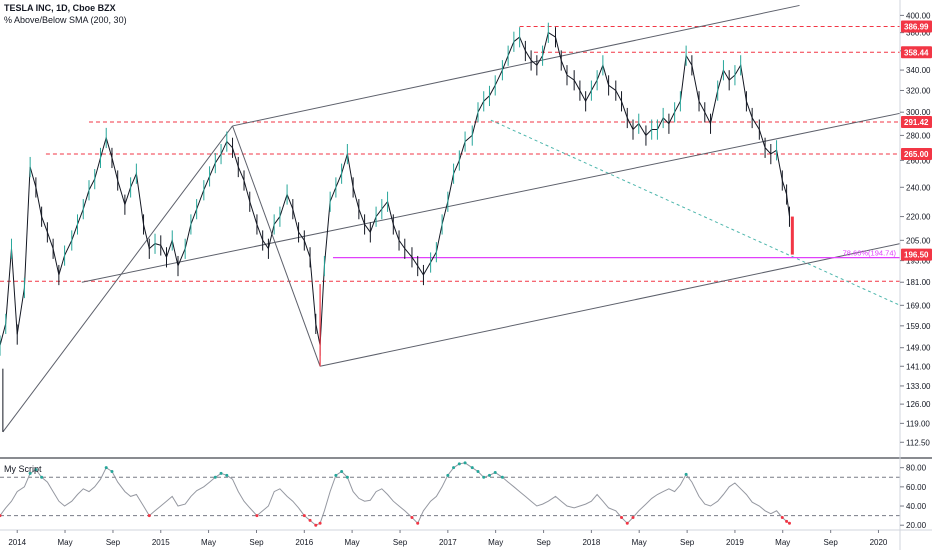 This screenshot has height=555, width=932. I want to click on price-tick-label: 126.00, so click(918, 404).